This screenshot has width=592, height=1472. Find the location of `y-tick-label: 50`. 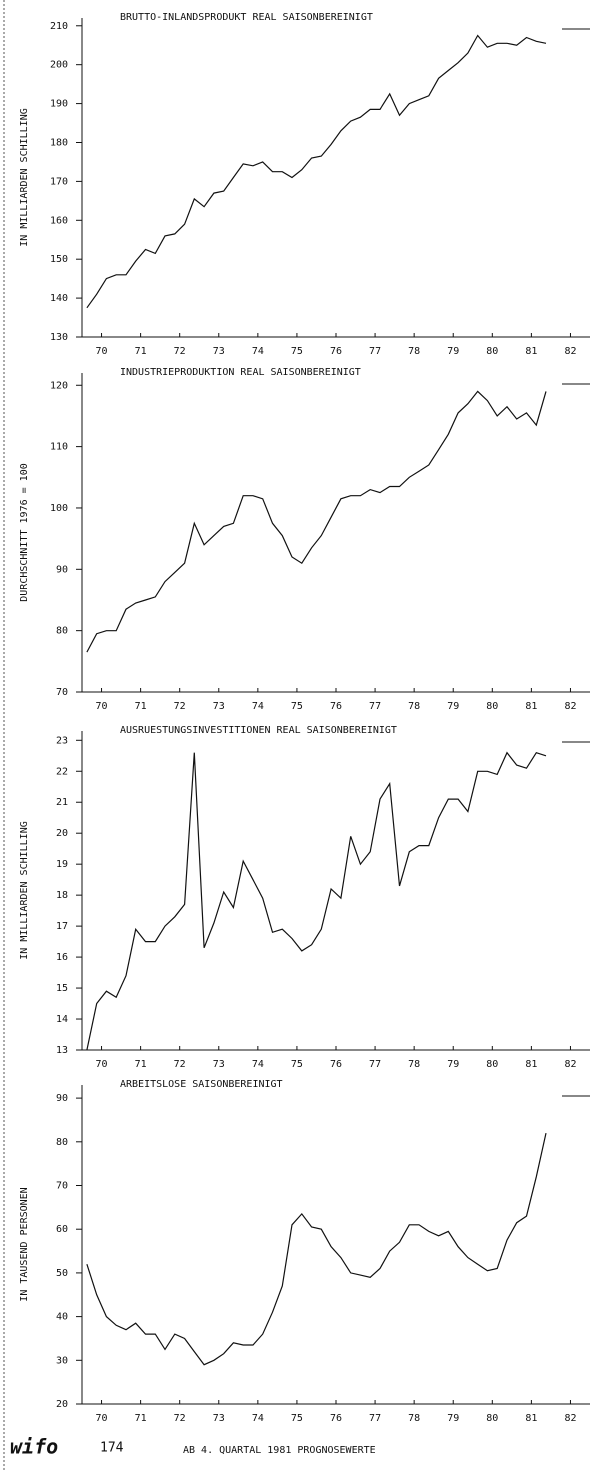

y-tick-label: 50 is located at coordinates (62, 1273).